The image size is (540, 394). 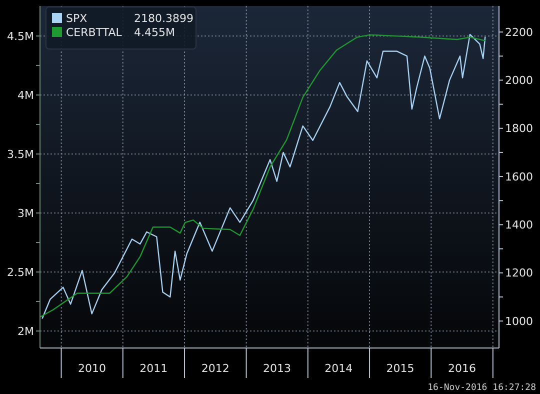 What do you see at coordinates (77, 18) in the screenshot?
I see `legend-label: SPX` at bounding box center [77, 18].